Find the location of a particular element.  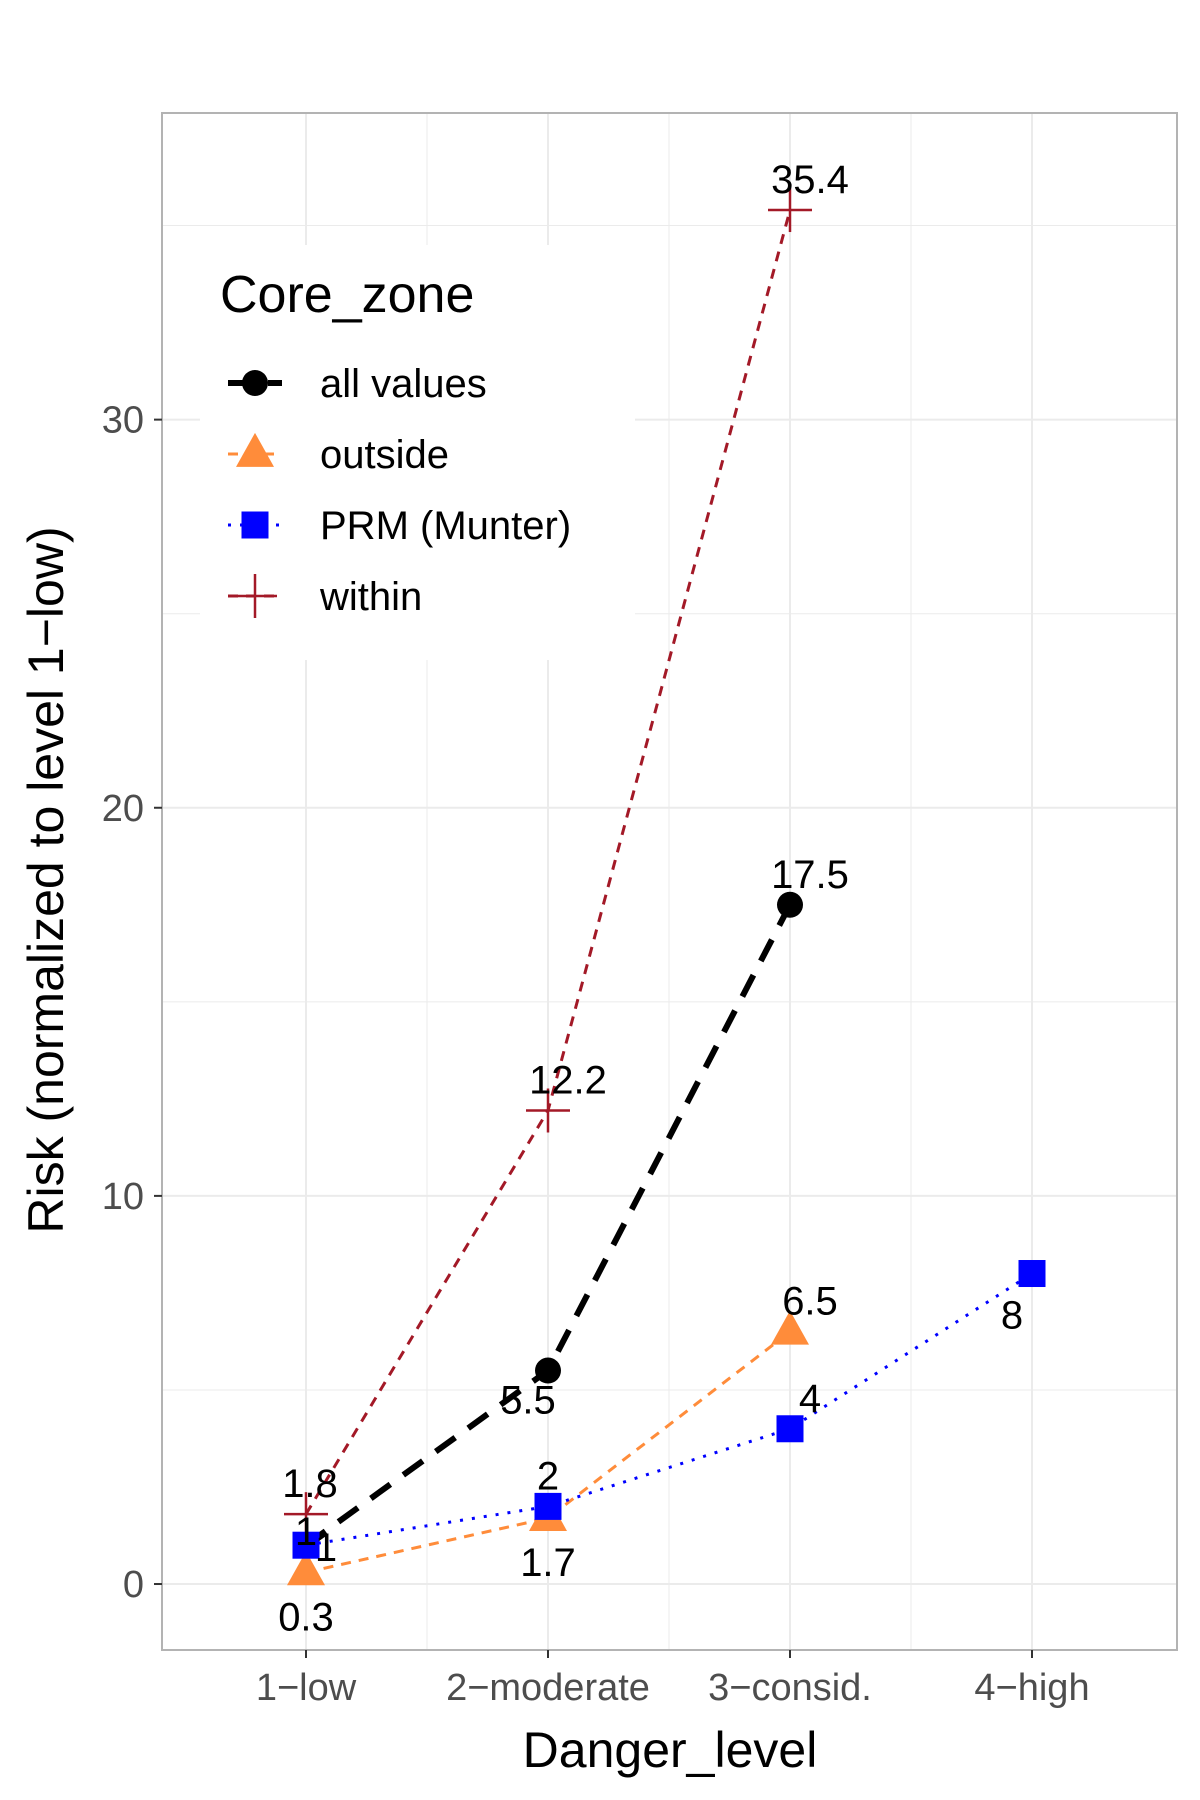

x-axis-ticks: 1−low 2−moderate 3−consid. 4−high is located at coordinates (673, 1679).